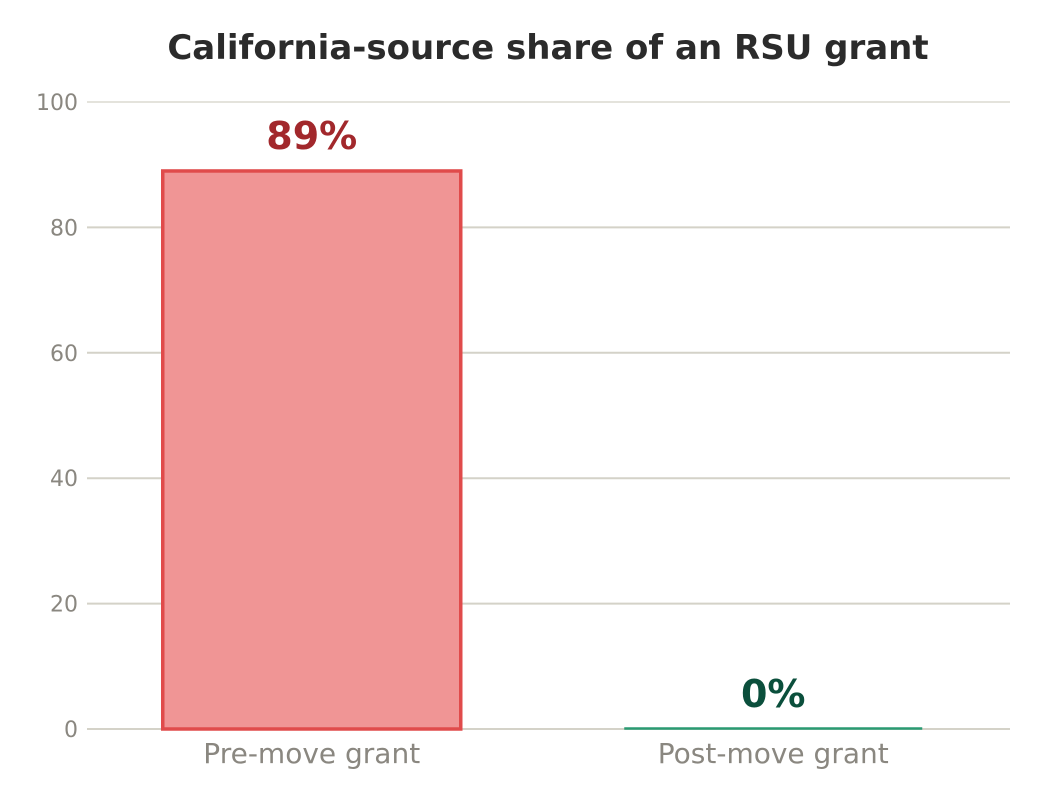  I want to click on x-category-label-1: Post-move grant, so click(773, 753).